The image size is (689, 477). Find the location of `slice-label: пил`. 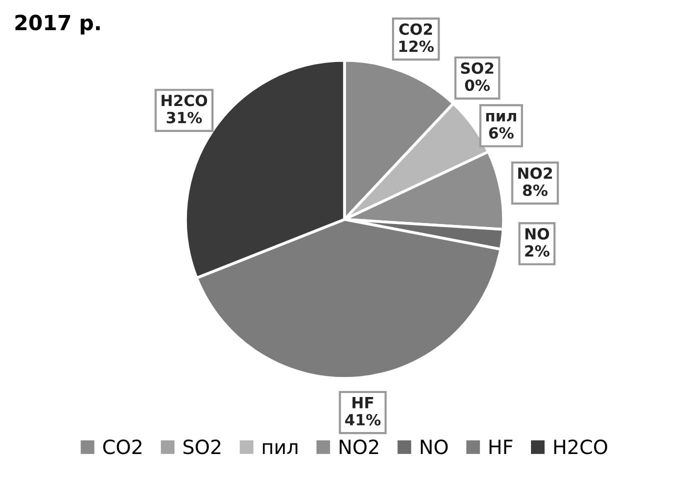

slice-label: пил is located at coordinates (501, 117).